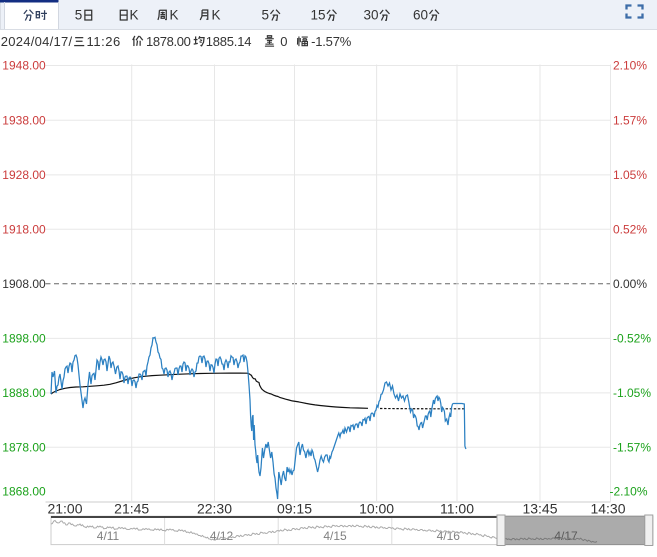  Describe the element at coordinates (420, 15) in the screenshot. I see `svg-text: 60` at that location.